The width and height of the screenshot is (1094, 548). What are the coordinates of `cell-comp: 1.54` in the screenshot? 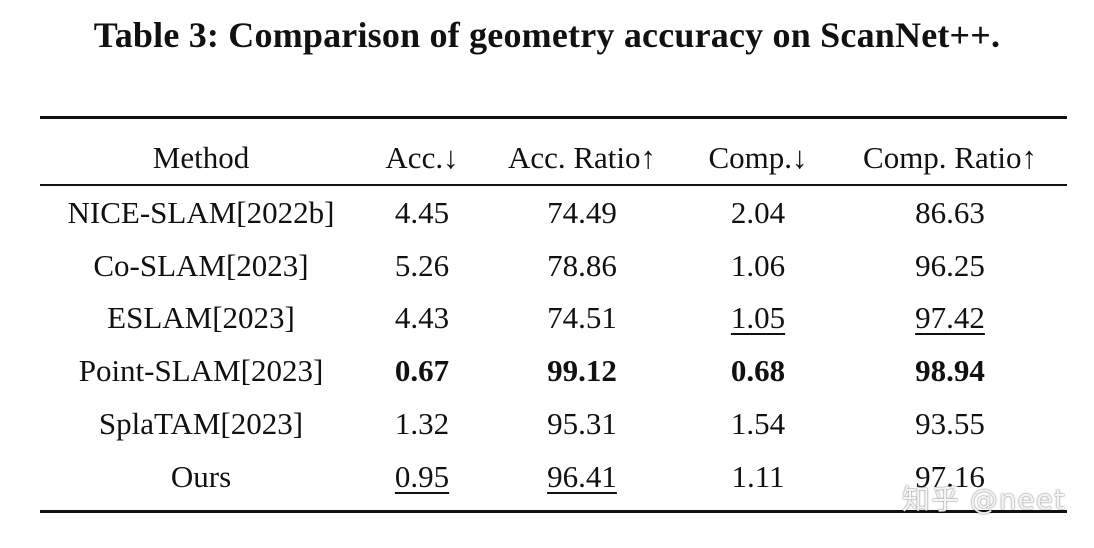 It's located at (758, 424).